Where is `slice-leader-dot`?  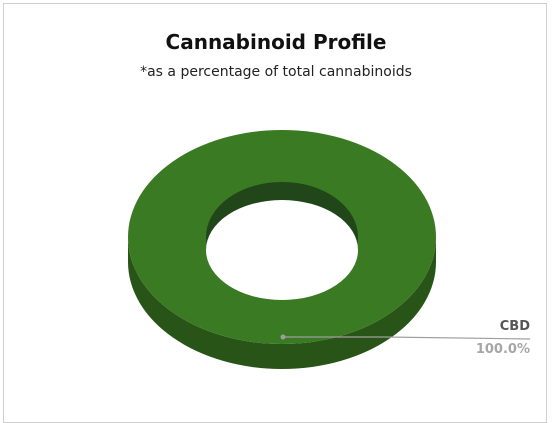 slice-leader-dot is located at coordinates (283, 337).